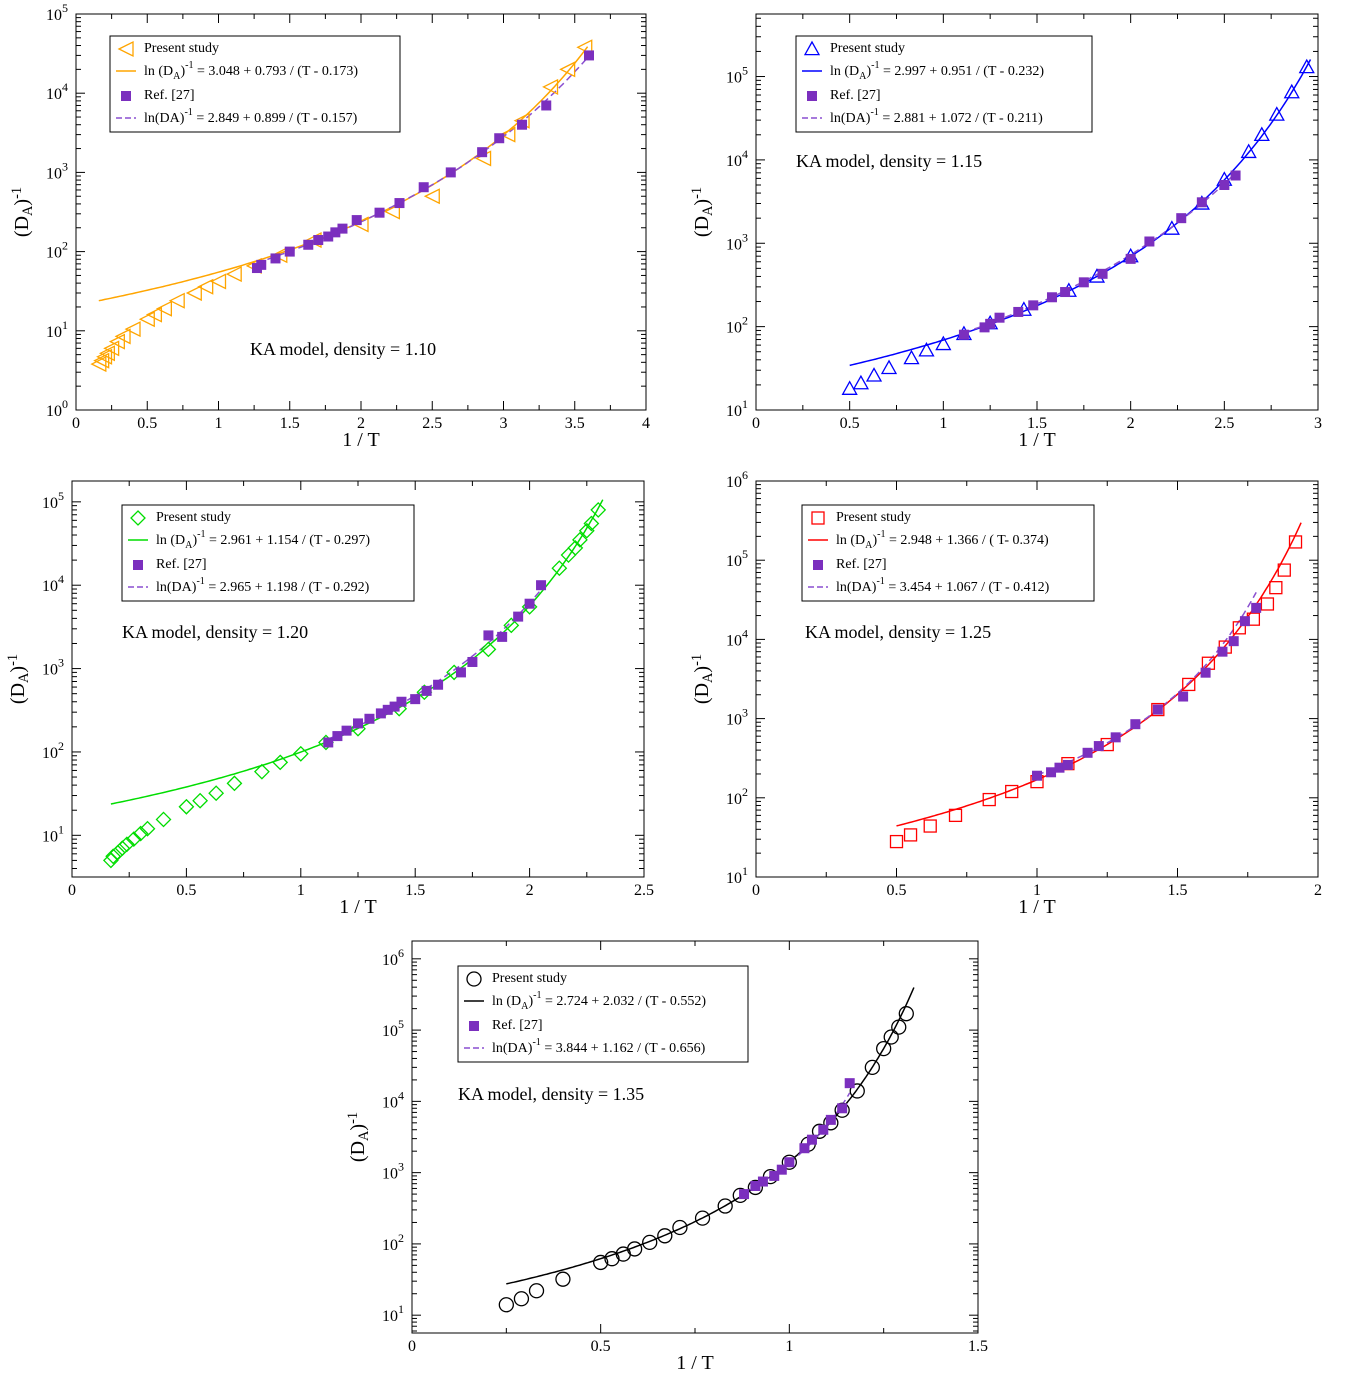  What do you see at coordinates (512, 1048) in the screenshot?
I see `text-run: ln(DA)` at bounding box center [512, 1048].